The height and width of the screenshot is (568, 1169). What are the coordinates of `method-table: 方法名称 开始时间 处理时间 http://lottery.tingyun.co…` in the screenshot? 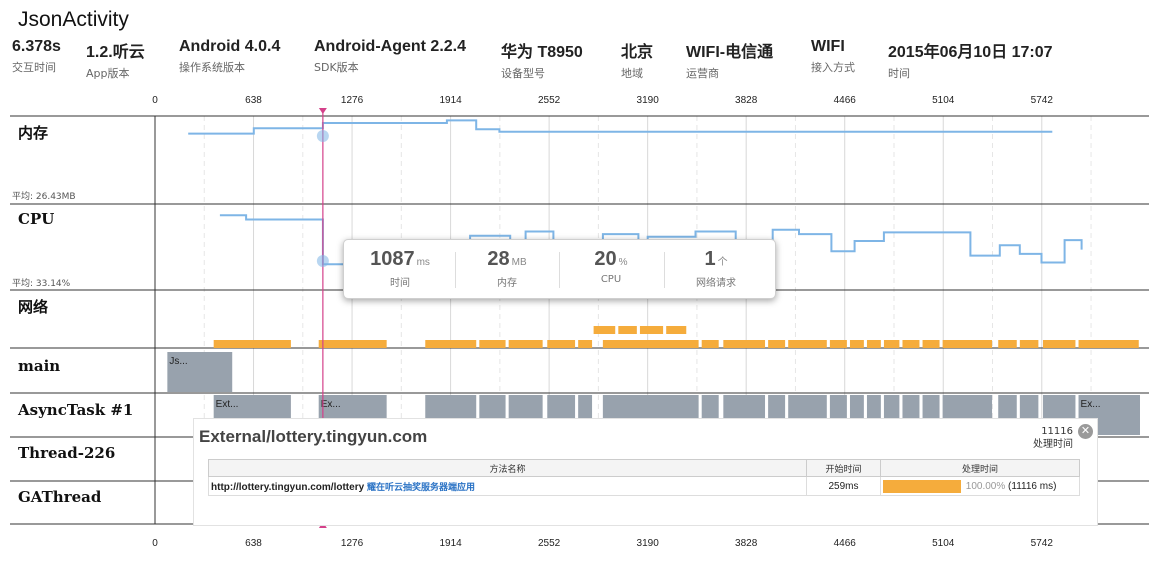 It's located at (644, 477).